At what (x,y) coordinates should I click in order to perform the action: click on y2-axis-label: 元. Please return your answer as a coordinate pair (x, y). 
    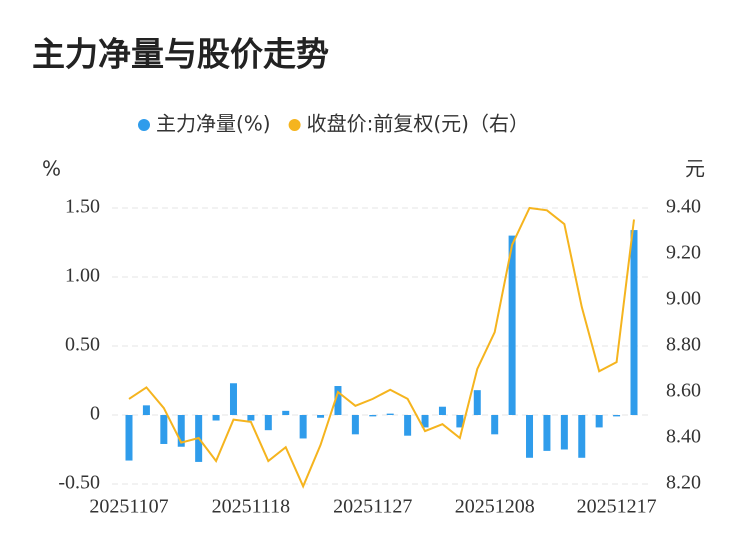
    Looking at the image, I should click on (695, 169).